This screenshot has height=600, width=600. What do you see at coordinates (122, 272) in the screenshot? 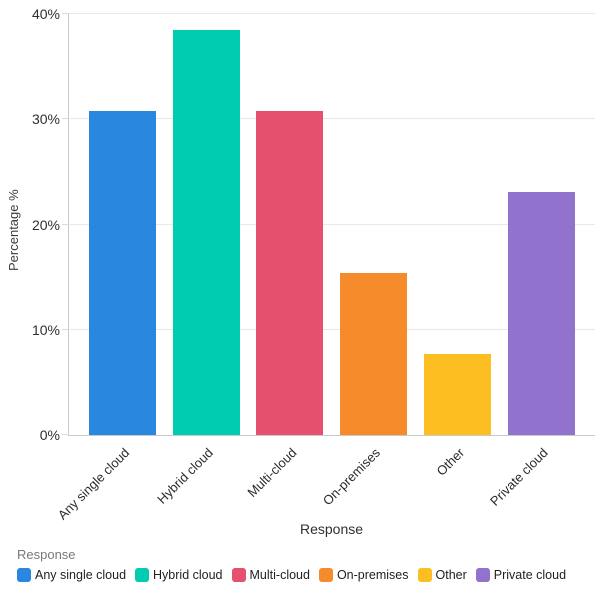
I see `bar-any-single-cloud` at bounding box center [122, 272].